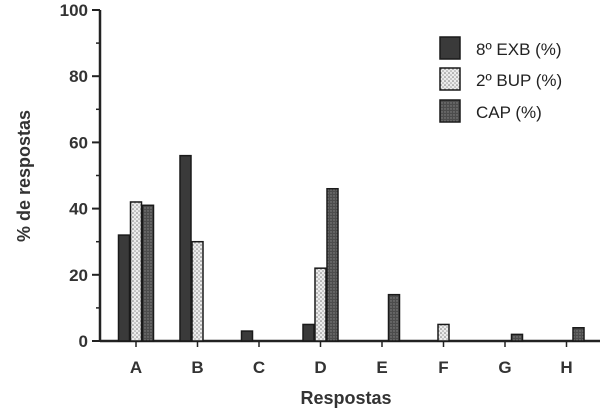 The width and height of the screenshot is (607, 416). I want to click on legend: 8º EXB (%) 2º BUP (%) CAP (%), so click(500, 79).